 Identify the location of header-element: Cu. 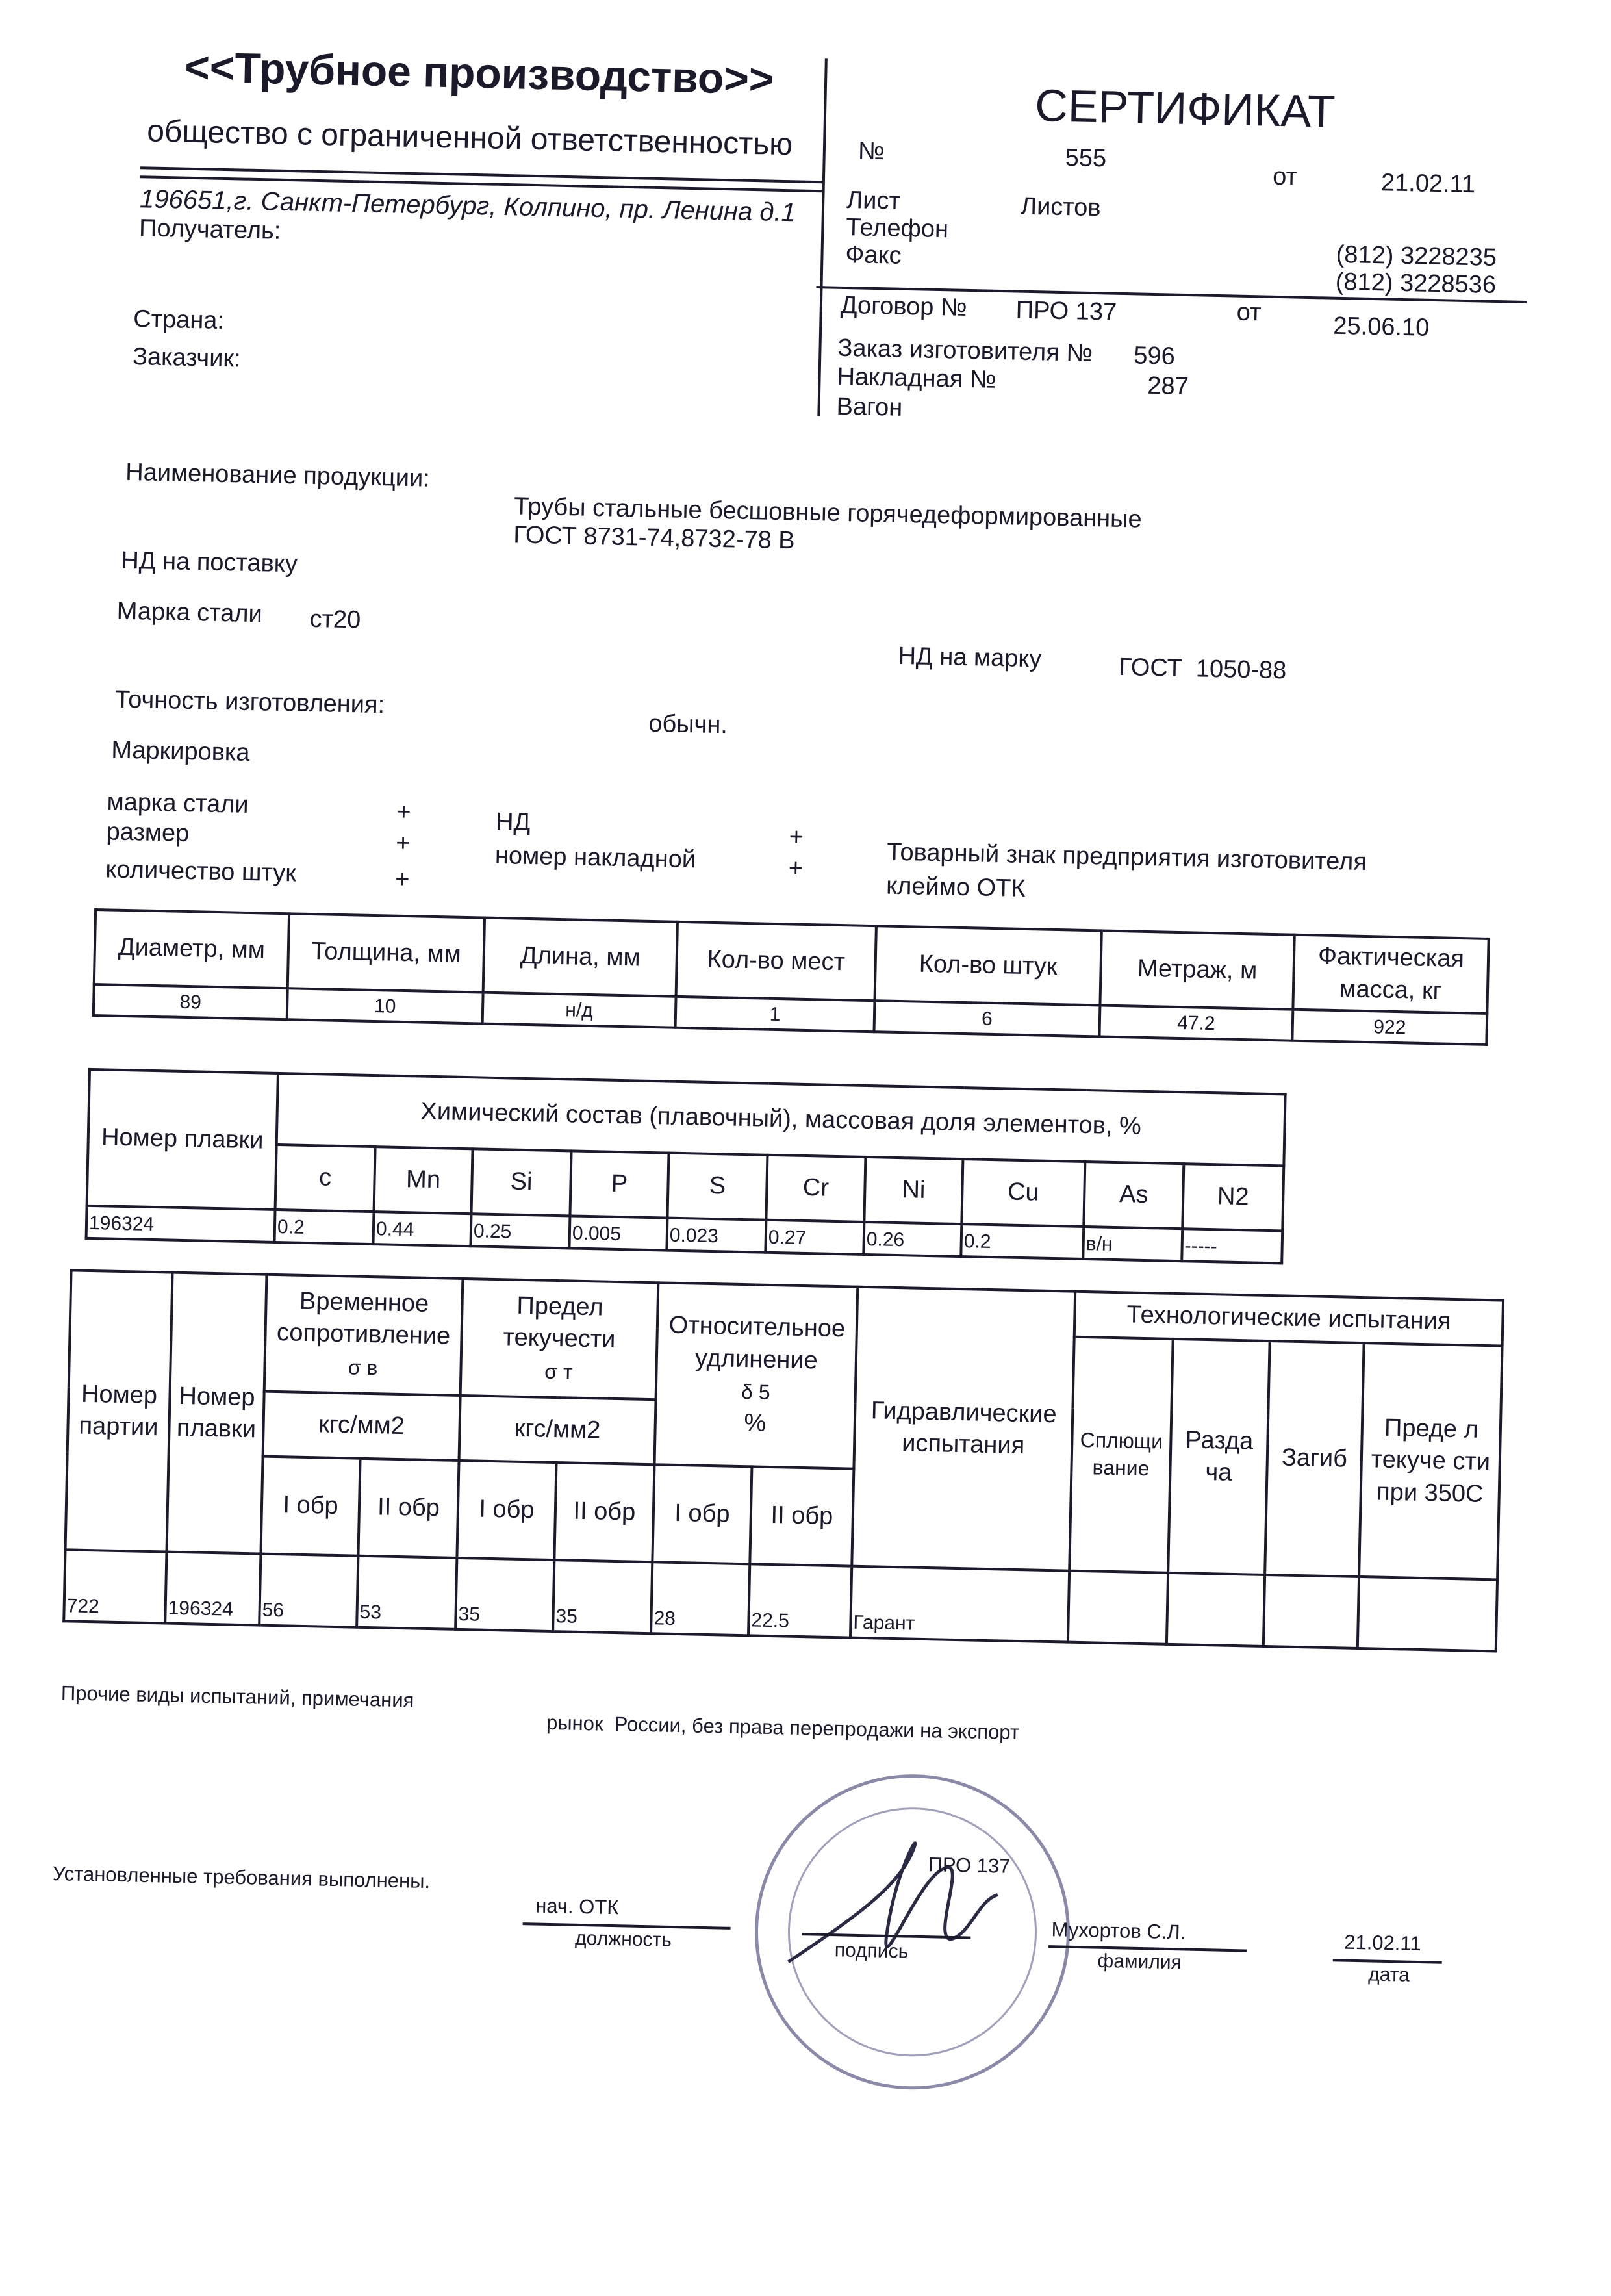
(1023, 1193).